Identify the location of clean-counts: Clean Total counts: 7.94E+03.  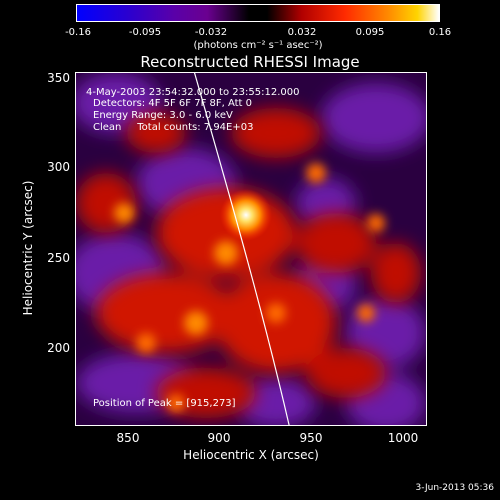
(173, 127).